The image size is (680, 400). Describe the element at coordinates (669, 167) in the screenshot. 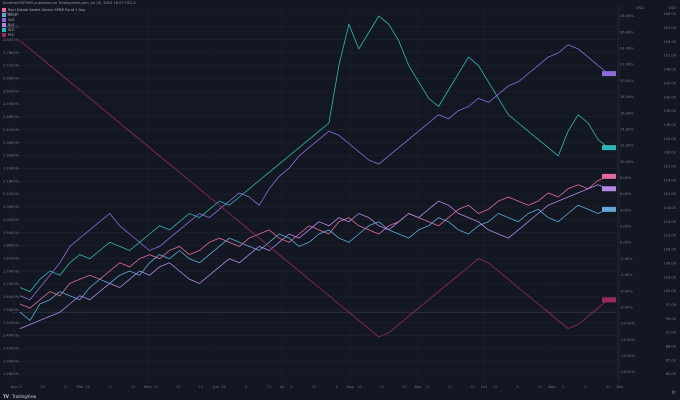

I see `y-right-tick: 127.00` at that location.